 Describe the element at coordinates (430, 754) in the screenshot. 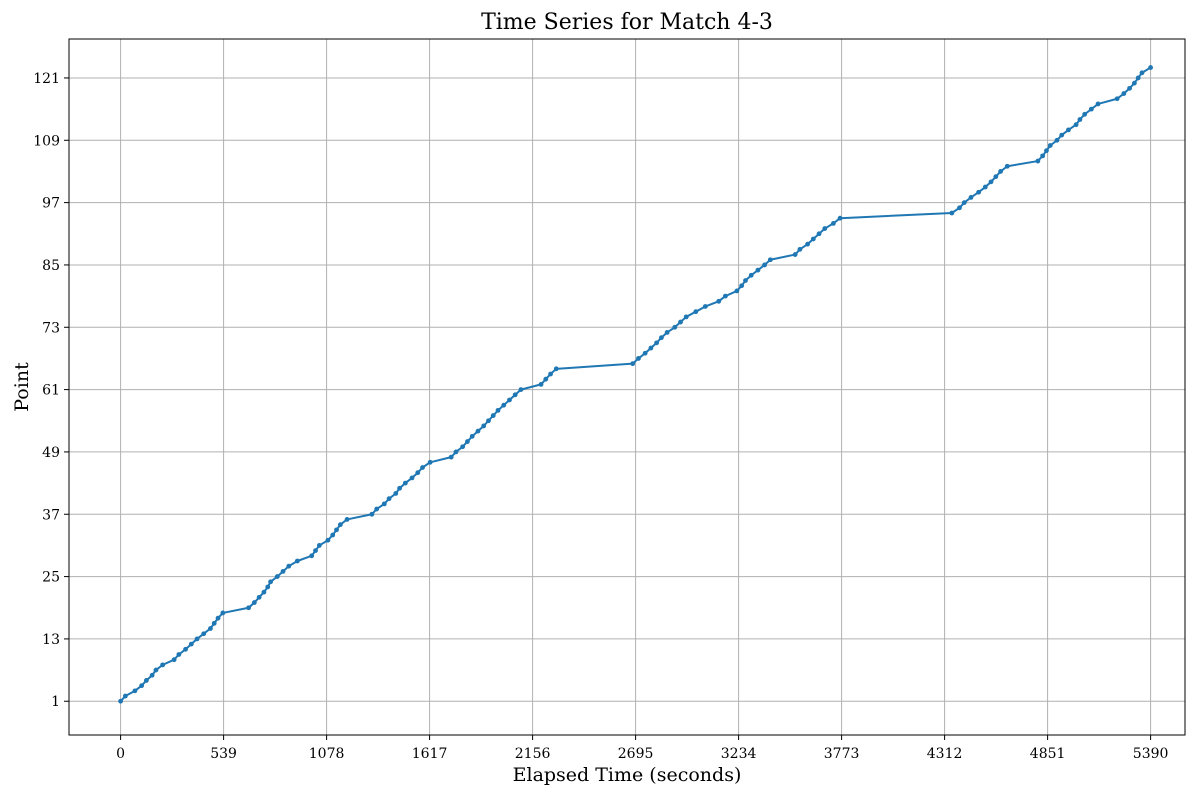

I see `x-tick-label: 1617` at that location.